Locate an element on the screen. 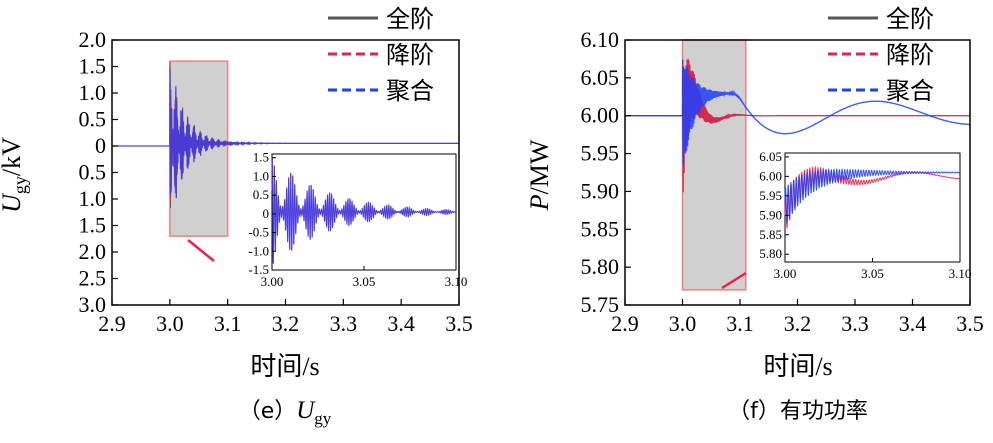 The image size is (993, 443). x-ticks-f: 2.9 3.0 3.1 3.2 3.3 3.4 3.5 is located at coordinates (797, 317).